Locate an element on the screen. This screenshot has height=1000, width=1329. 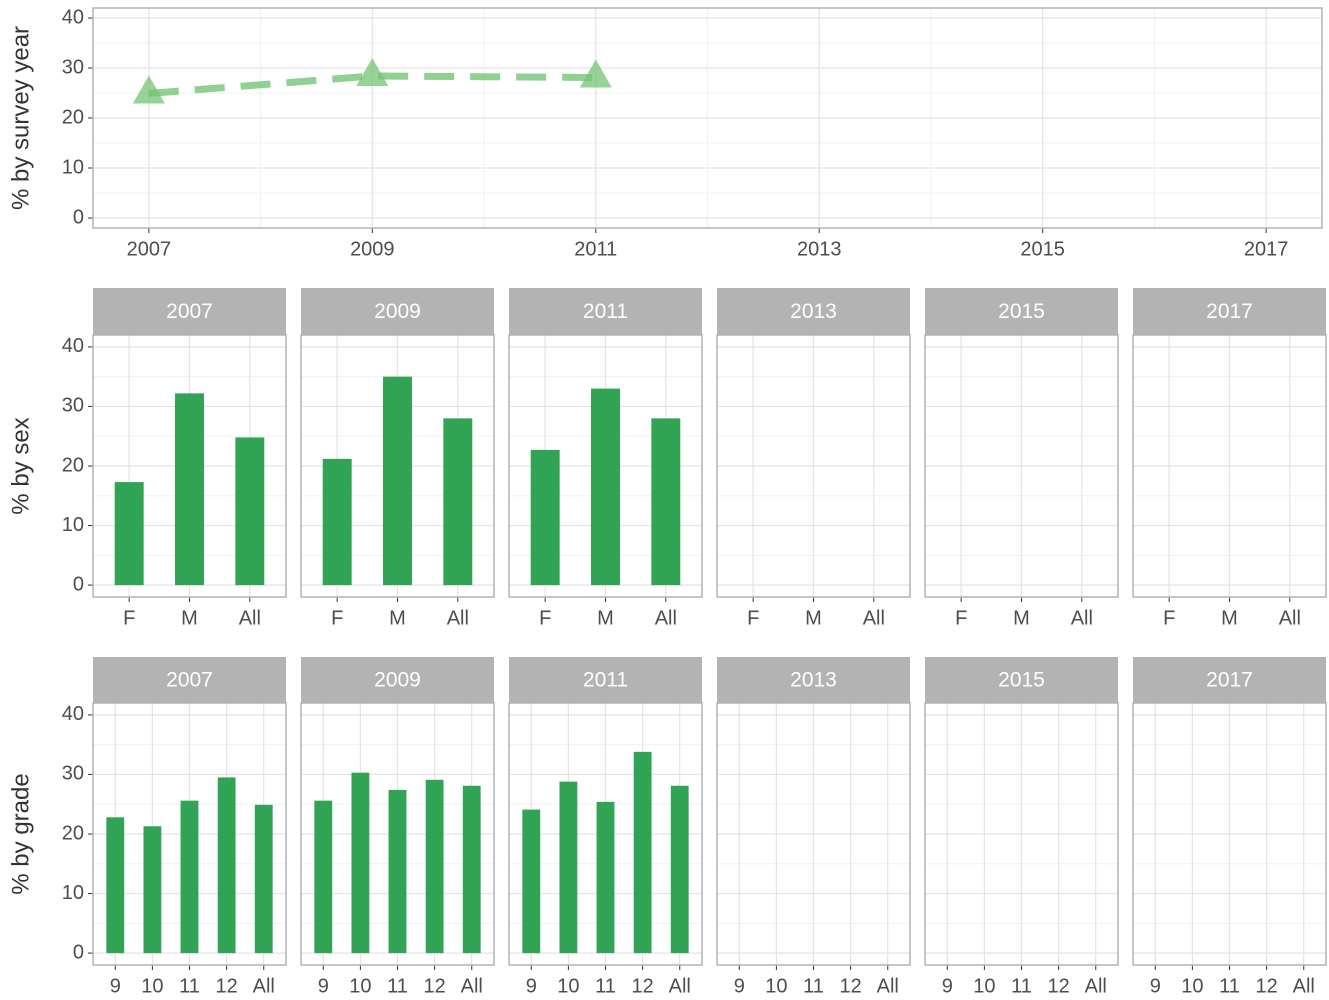
x-tick-label: 2017 is located at coordinates (1266, 249).